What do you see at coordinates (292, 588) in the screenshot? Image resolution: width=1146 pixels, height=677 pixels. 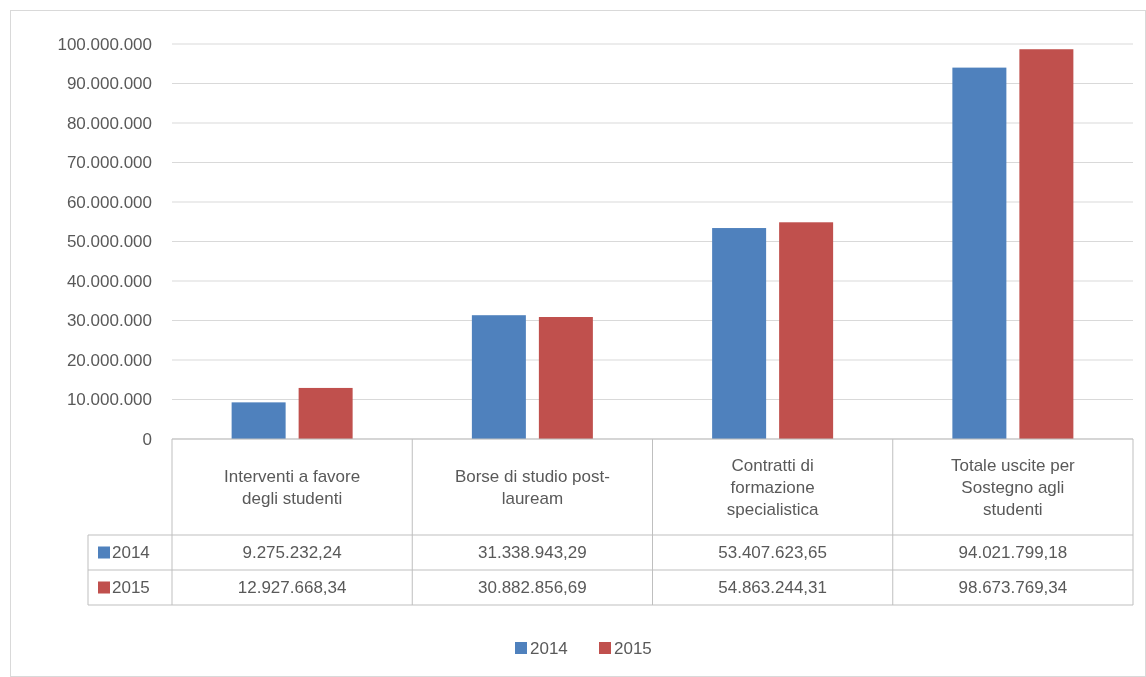 I see `data-label: 12.927.668,34` at bounding box center [292, 588].